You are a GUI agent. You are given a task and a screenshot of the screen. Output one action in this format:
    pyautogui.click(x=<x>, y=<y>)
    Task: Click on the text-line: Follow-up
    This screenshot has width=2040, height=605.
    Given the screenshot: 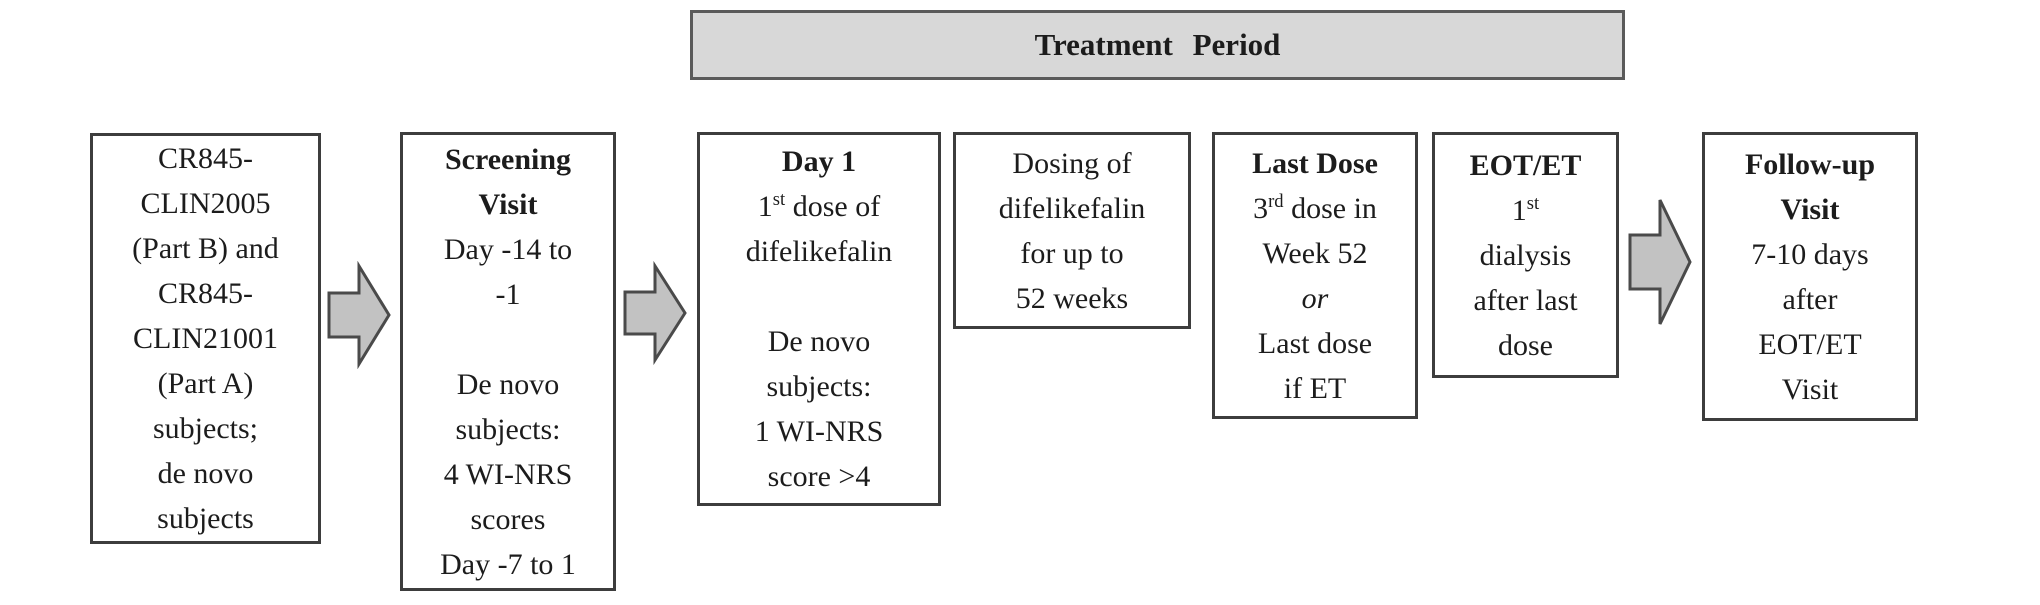 What is the action you would take?
    pyautogui.click(x=1810, y=164)
    